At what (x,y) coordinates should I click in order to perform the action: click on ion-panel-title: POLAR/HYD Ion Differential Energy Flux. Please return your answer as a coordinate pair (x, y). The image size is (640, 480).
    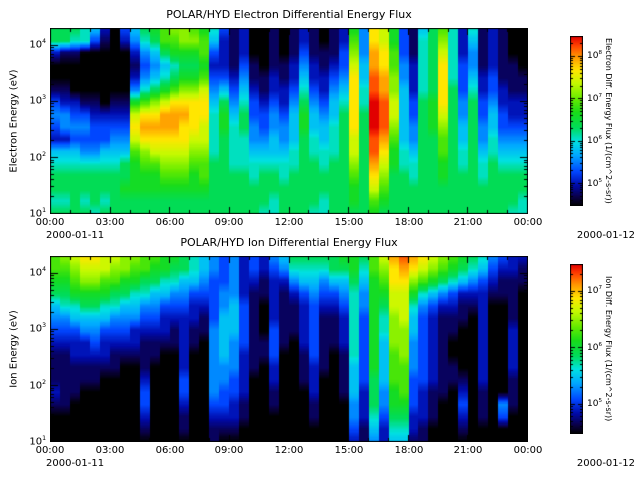
    Looking at the image, I should click on (289, 242).